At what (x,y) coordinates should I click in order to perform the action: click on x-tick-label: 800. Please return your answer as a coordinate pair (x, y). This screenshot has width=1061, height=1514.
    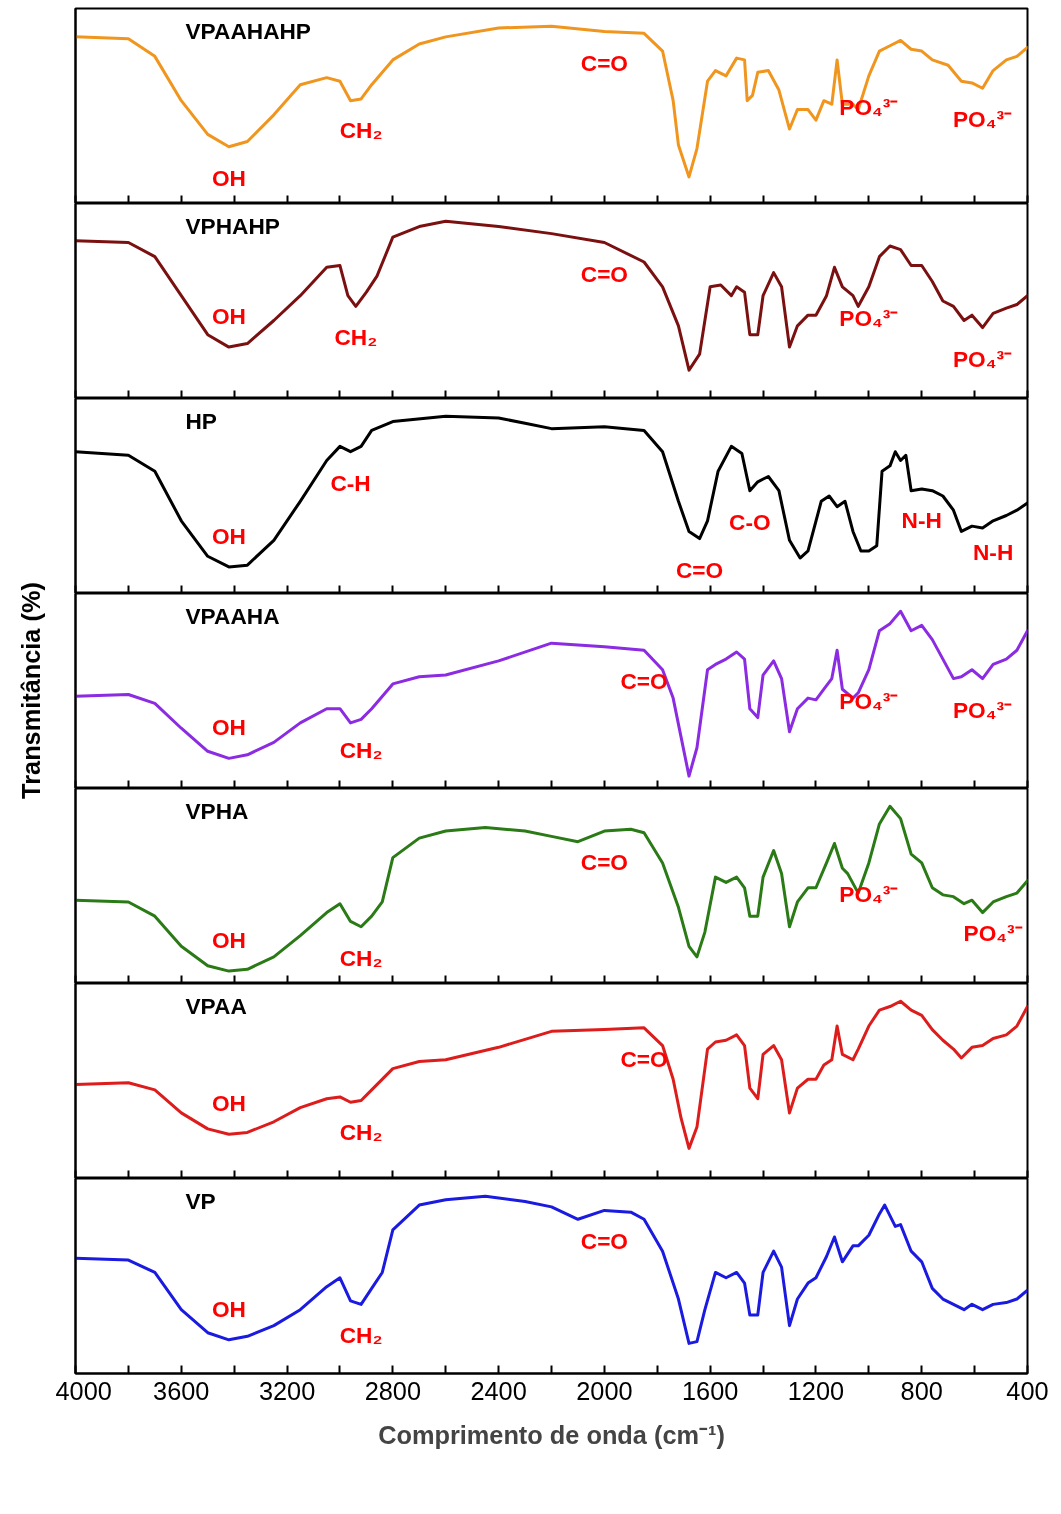
    Looking at the image, I should click on (921, 1390).